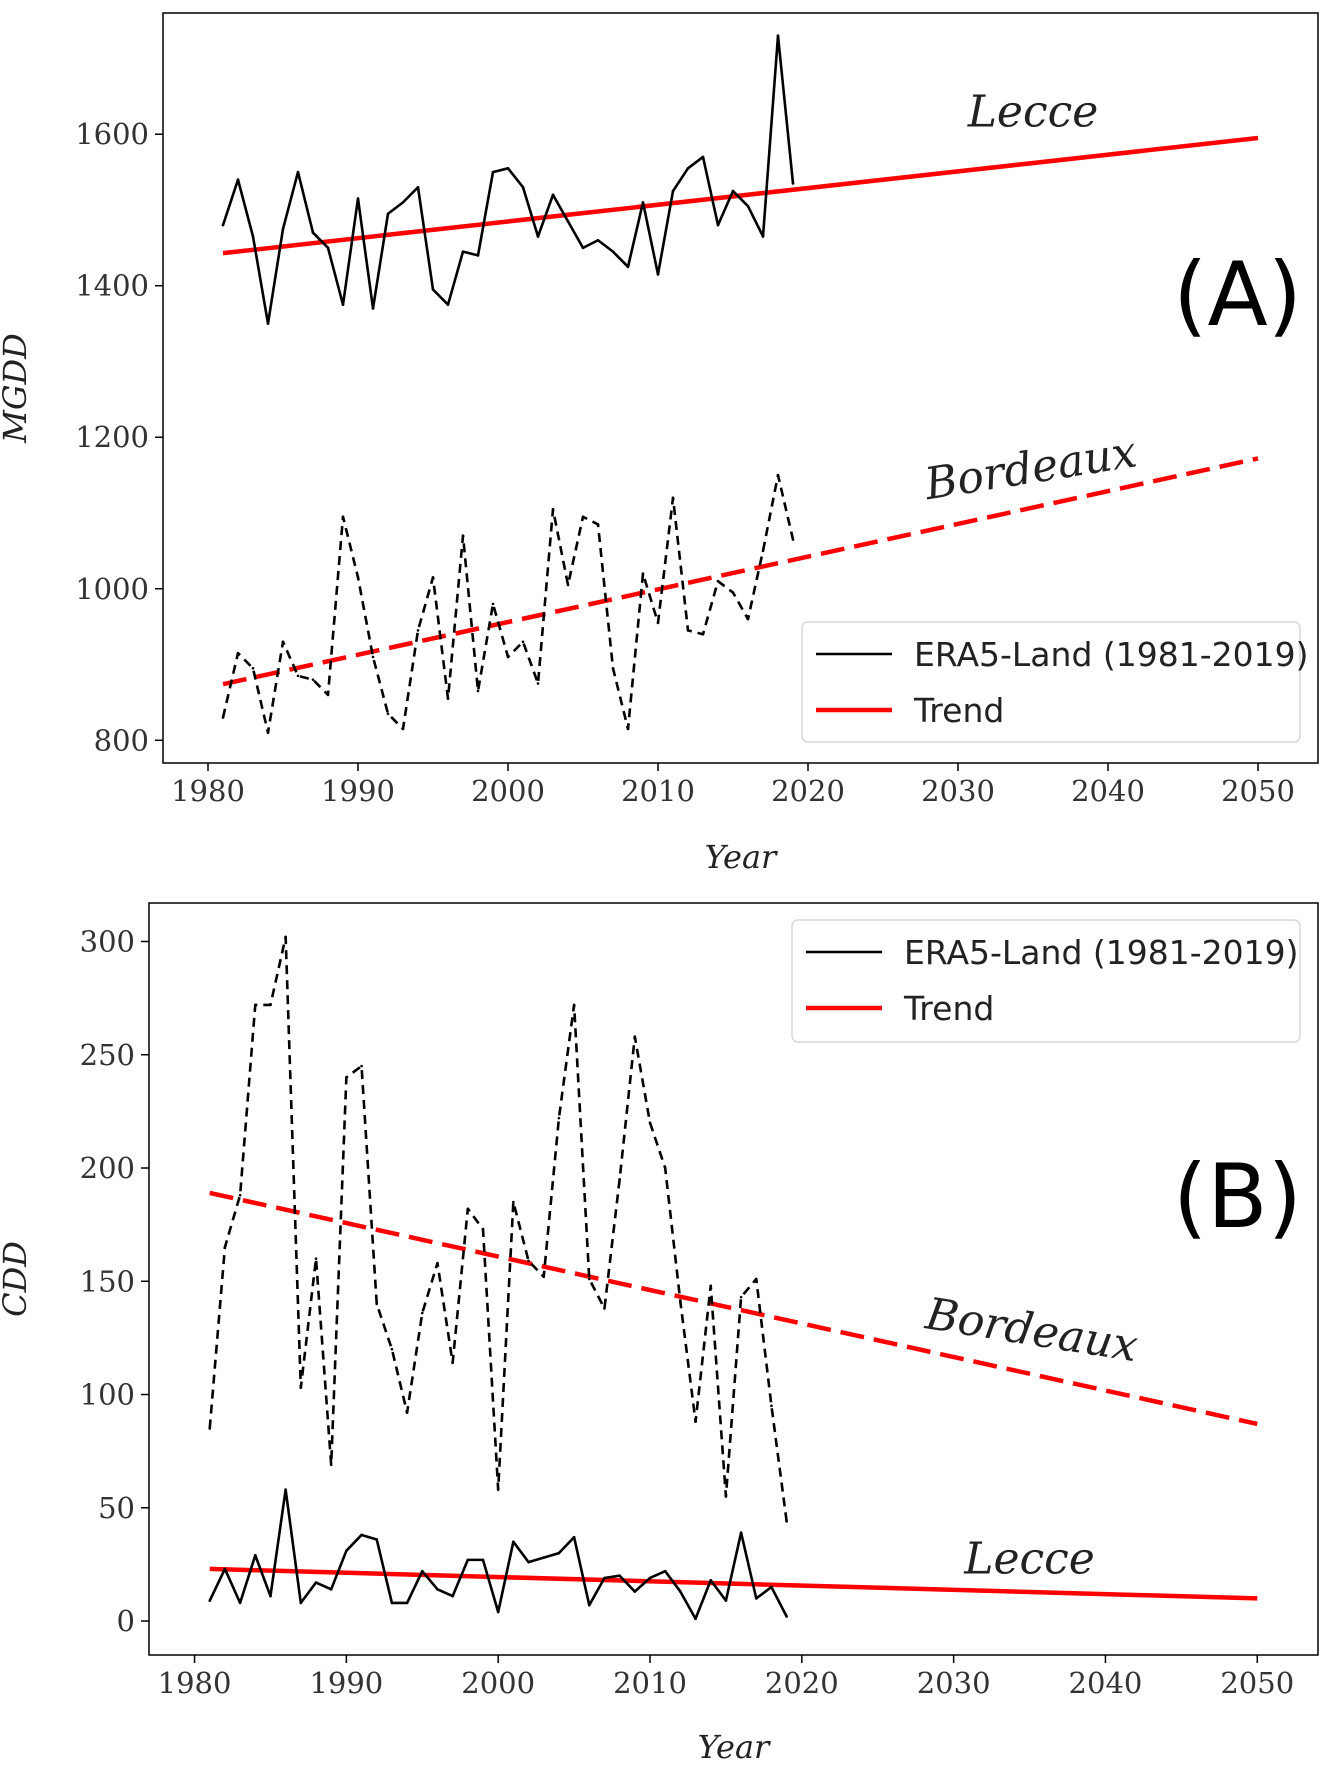 The image size is (1329, 1777). What do you see at coordinates (1106, 1683) in the screenshot?
I see `x-tick-label: 2040` at bounding box center [1106, 1683].